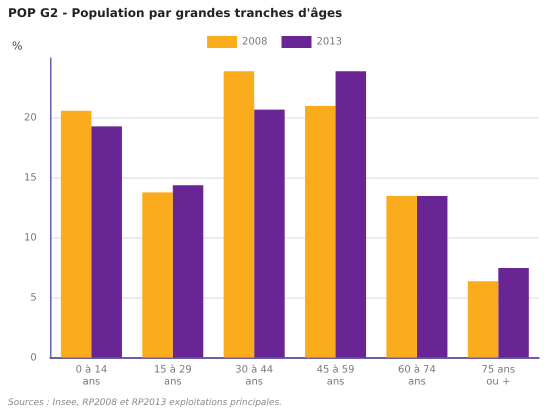  I want to click on x-tick-label: 30 à 44 ans, so click(254, 376).